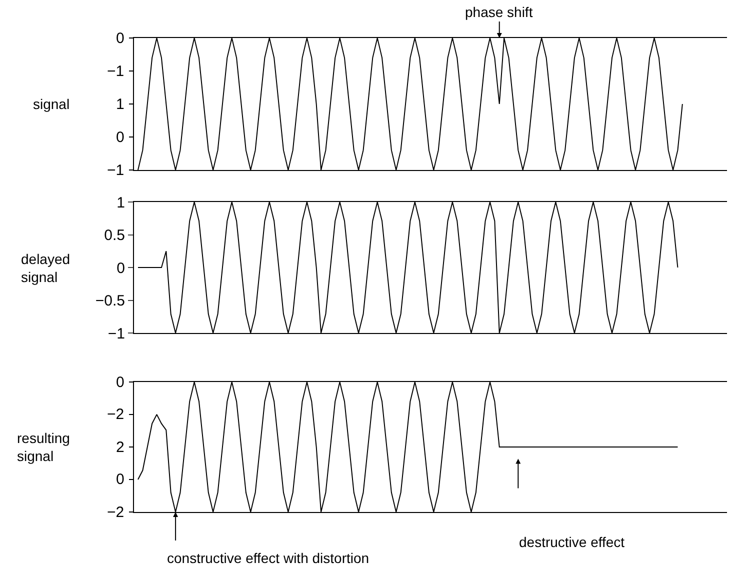  I want to click on y-tick-label: −1, so click(116, 333).